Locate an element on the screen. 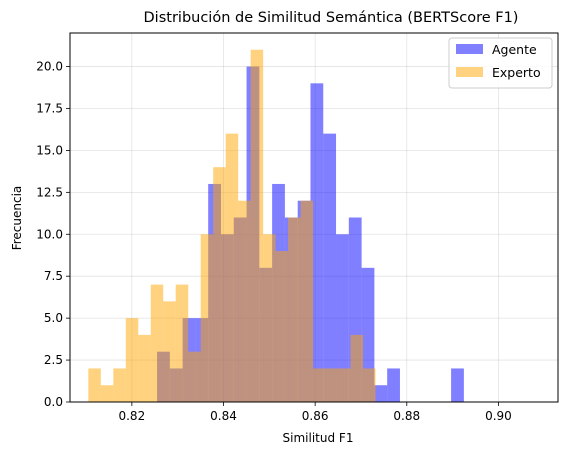 The image size is (576, 455). y-tick-label: 17.5 is located at coordinates (49, 108).